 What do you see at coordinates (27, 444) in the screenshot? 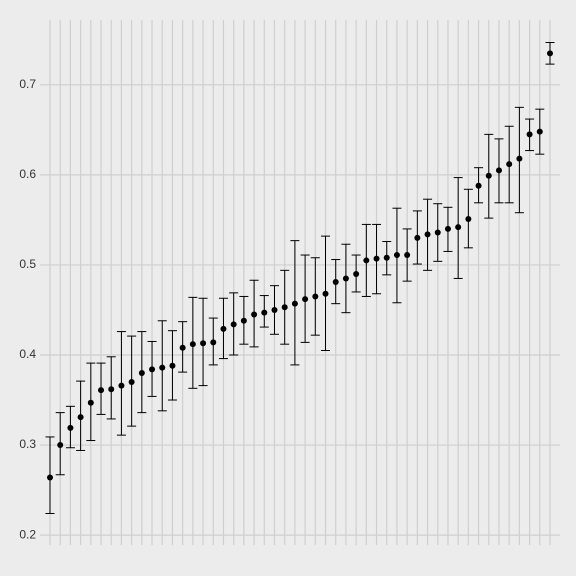
I see `y-tick-label: 0.3` at bounding box center [27, 444].